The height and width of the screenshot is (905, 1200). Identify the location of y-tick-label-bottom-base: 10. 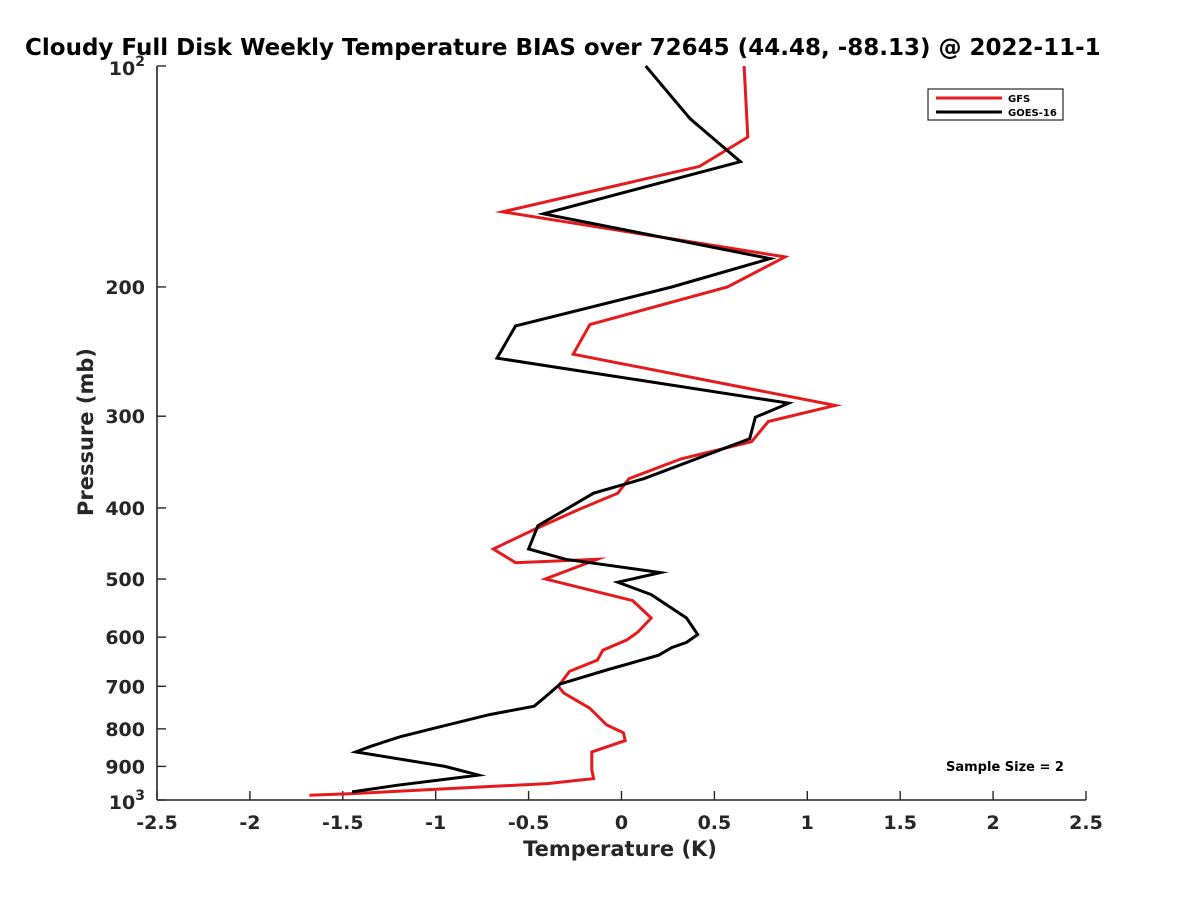
(122, 803).